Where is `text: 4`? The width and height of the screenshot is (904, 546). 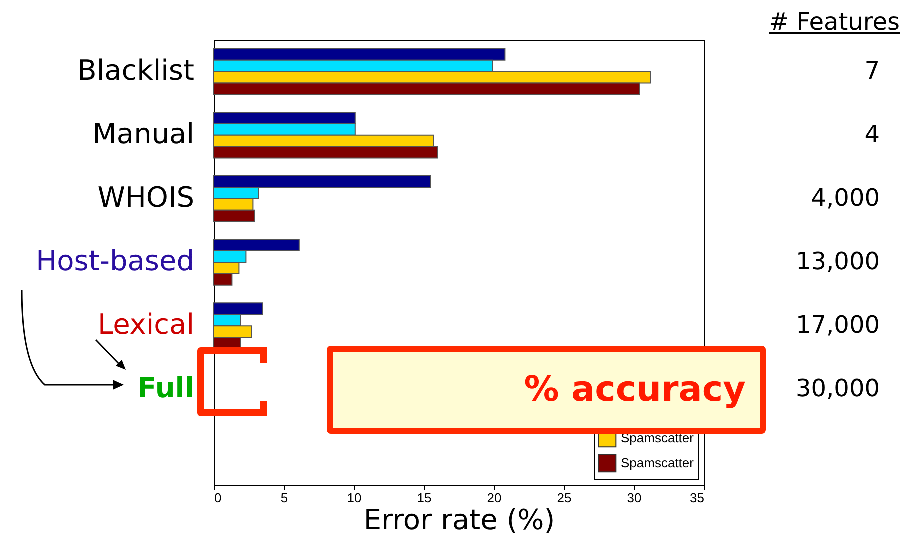 text: 4 is located at coordinates (872, 134).